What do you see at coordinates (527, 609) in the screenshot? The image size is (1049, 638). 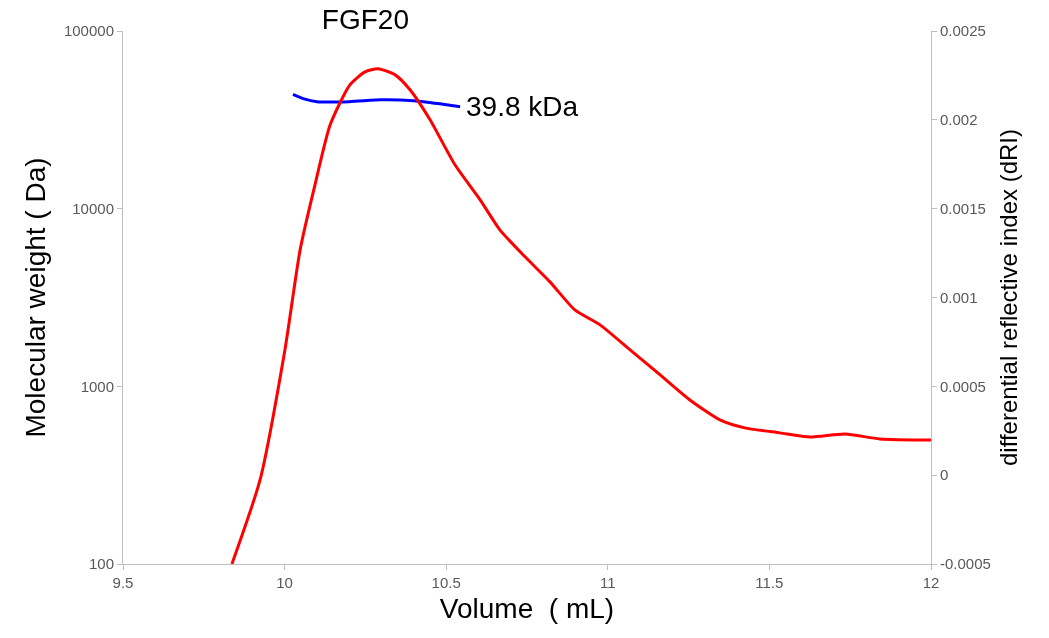 I see `x-axis-title: Volume ( mL)` at bounding box center [527, 609].